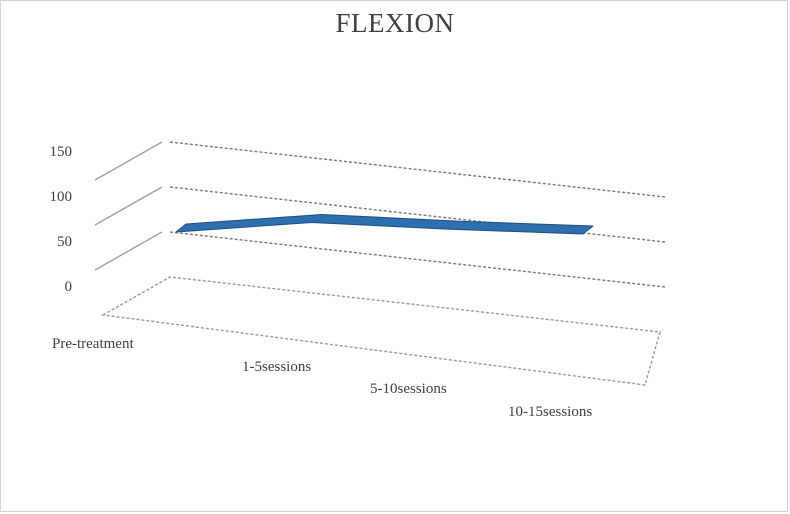 This screenshot has width=790, height=514. Describe the element at coordinates (64, 242) in the screenshot. I see `y-tick-label: 50` at that location.